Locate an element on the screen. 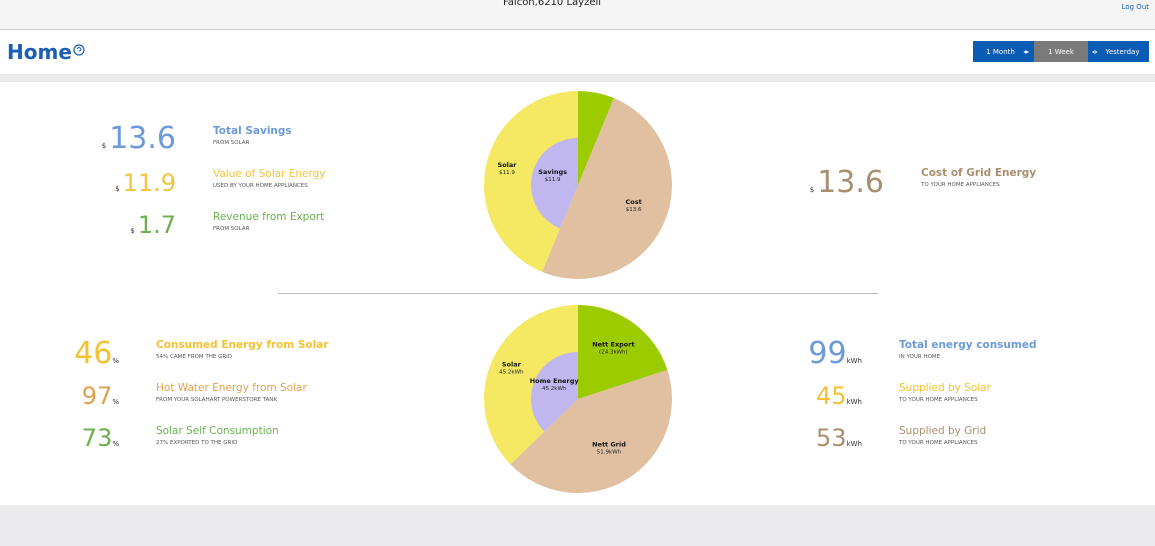 The width and height of the screenshot is (1155, 546). button-label: 1 Week is located at coordinates (1061, 52).